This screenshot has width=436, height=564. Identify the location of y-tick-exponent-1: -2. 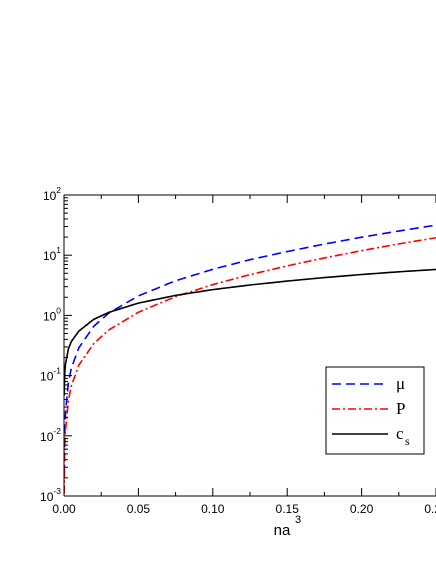
(57, 431).